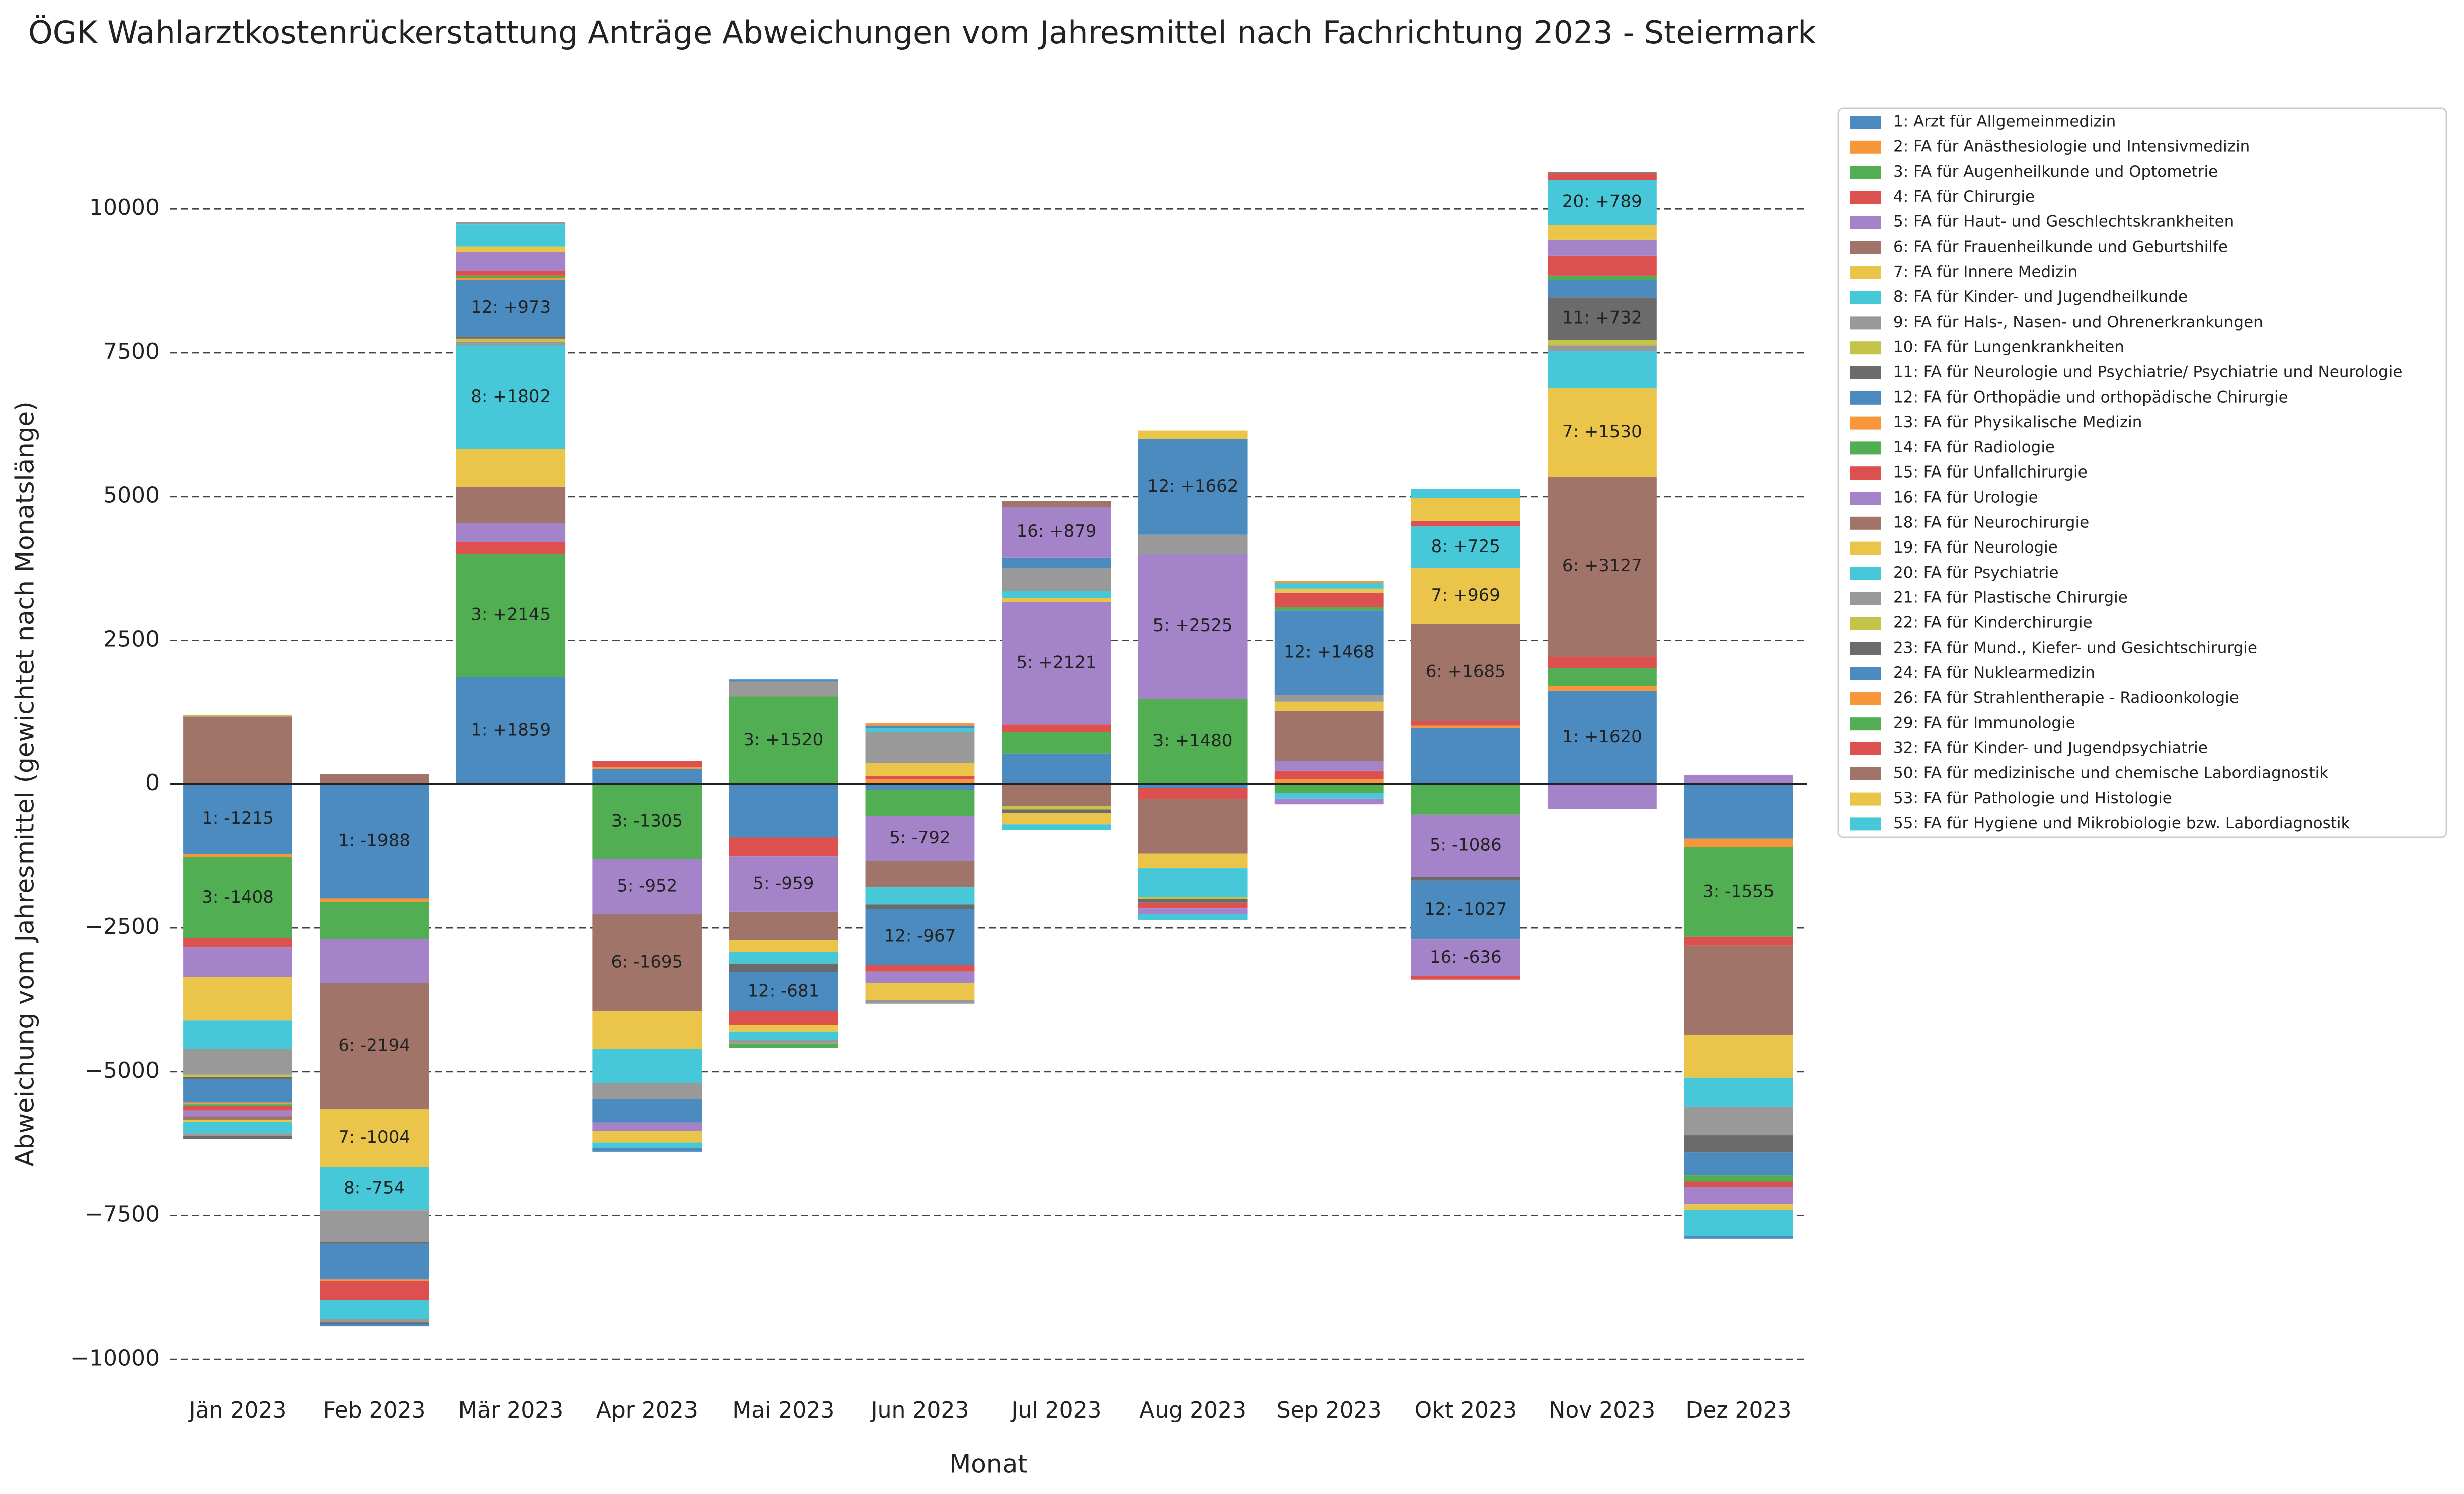  What do you see at coordinates (152, 783) in the screenshot?
I see `y-tick-label: 0` at bounding box center [152, 783].